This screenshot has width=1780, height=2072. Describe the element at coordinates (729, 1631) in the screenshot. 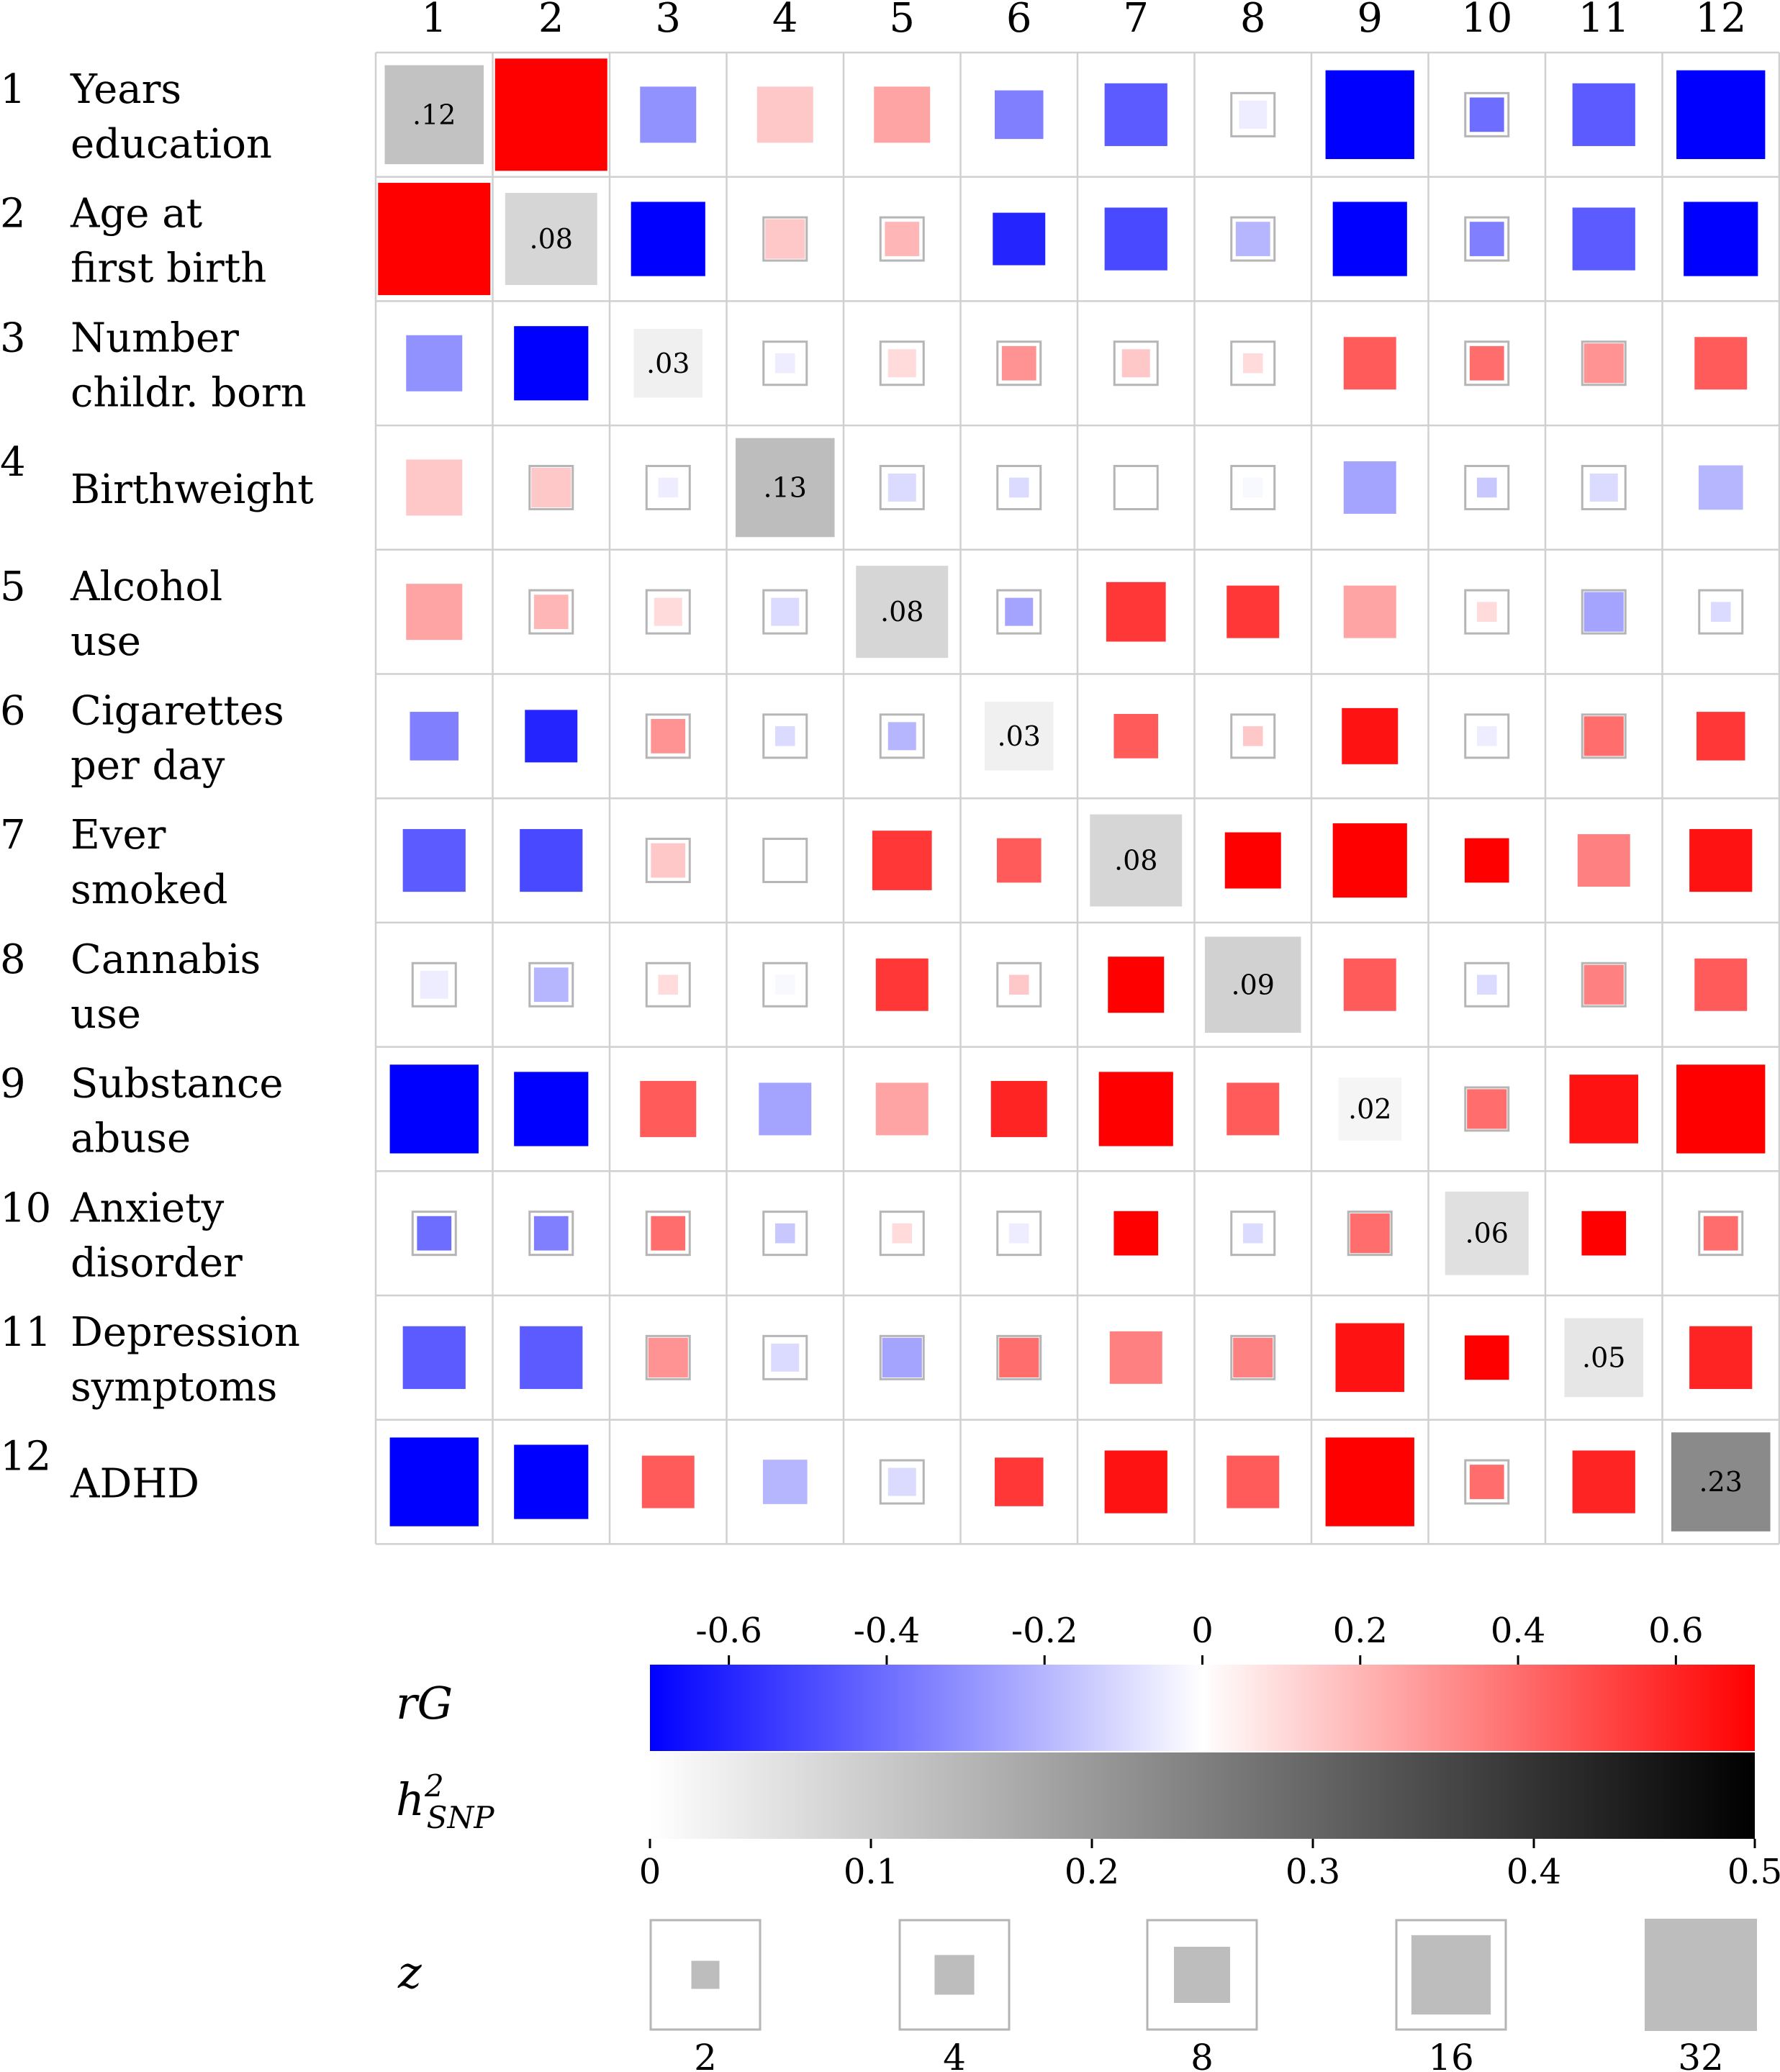

I see `rg-tick-label: -0.6` at that location.